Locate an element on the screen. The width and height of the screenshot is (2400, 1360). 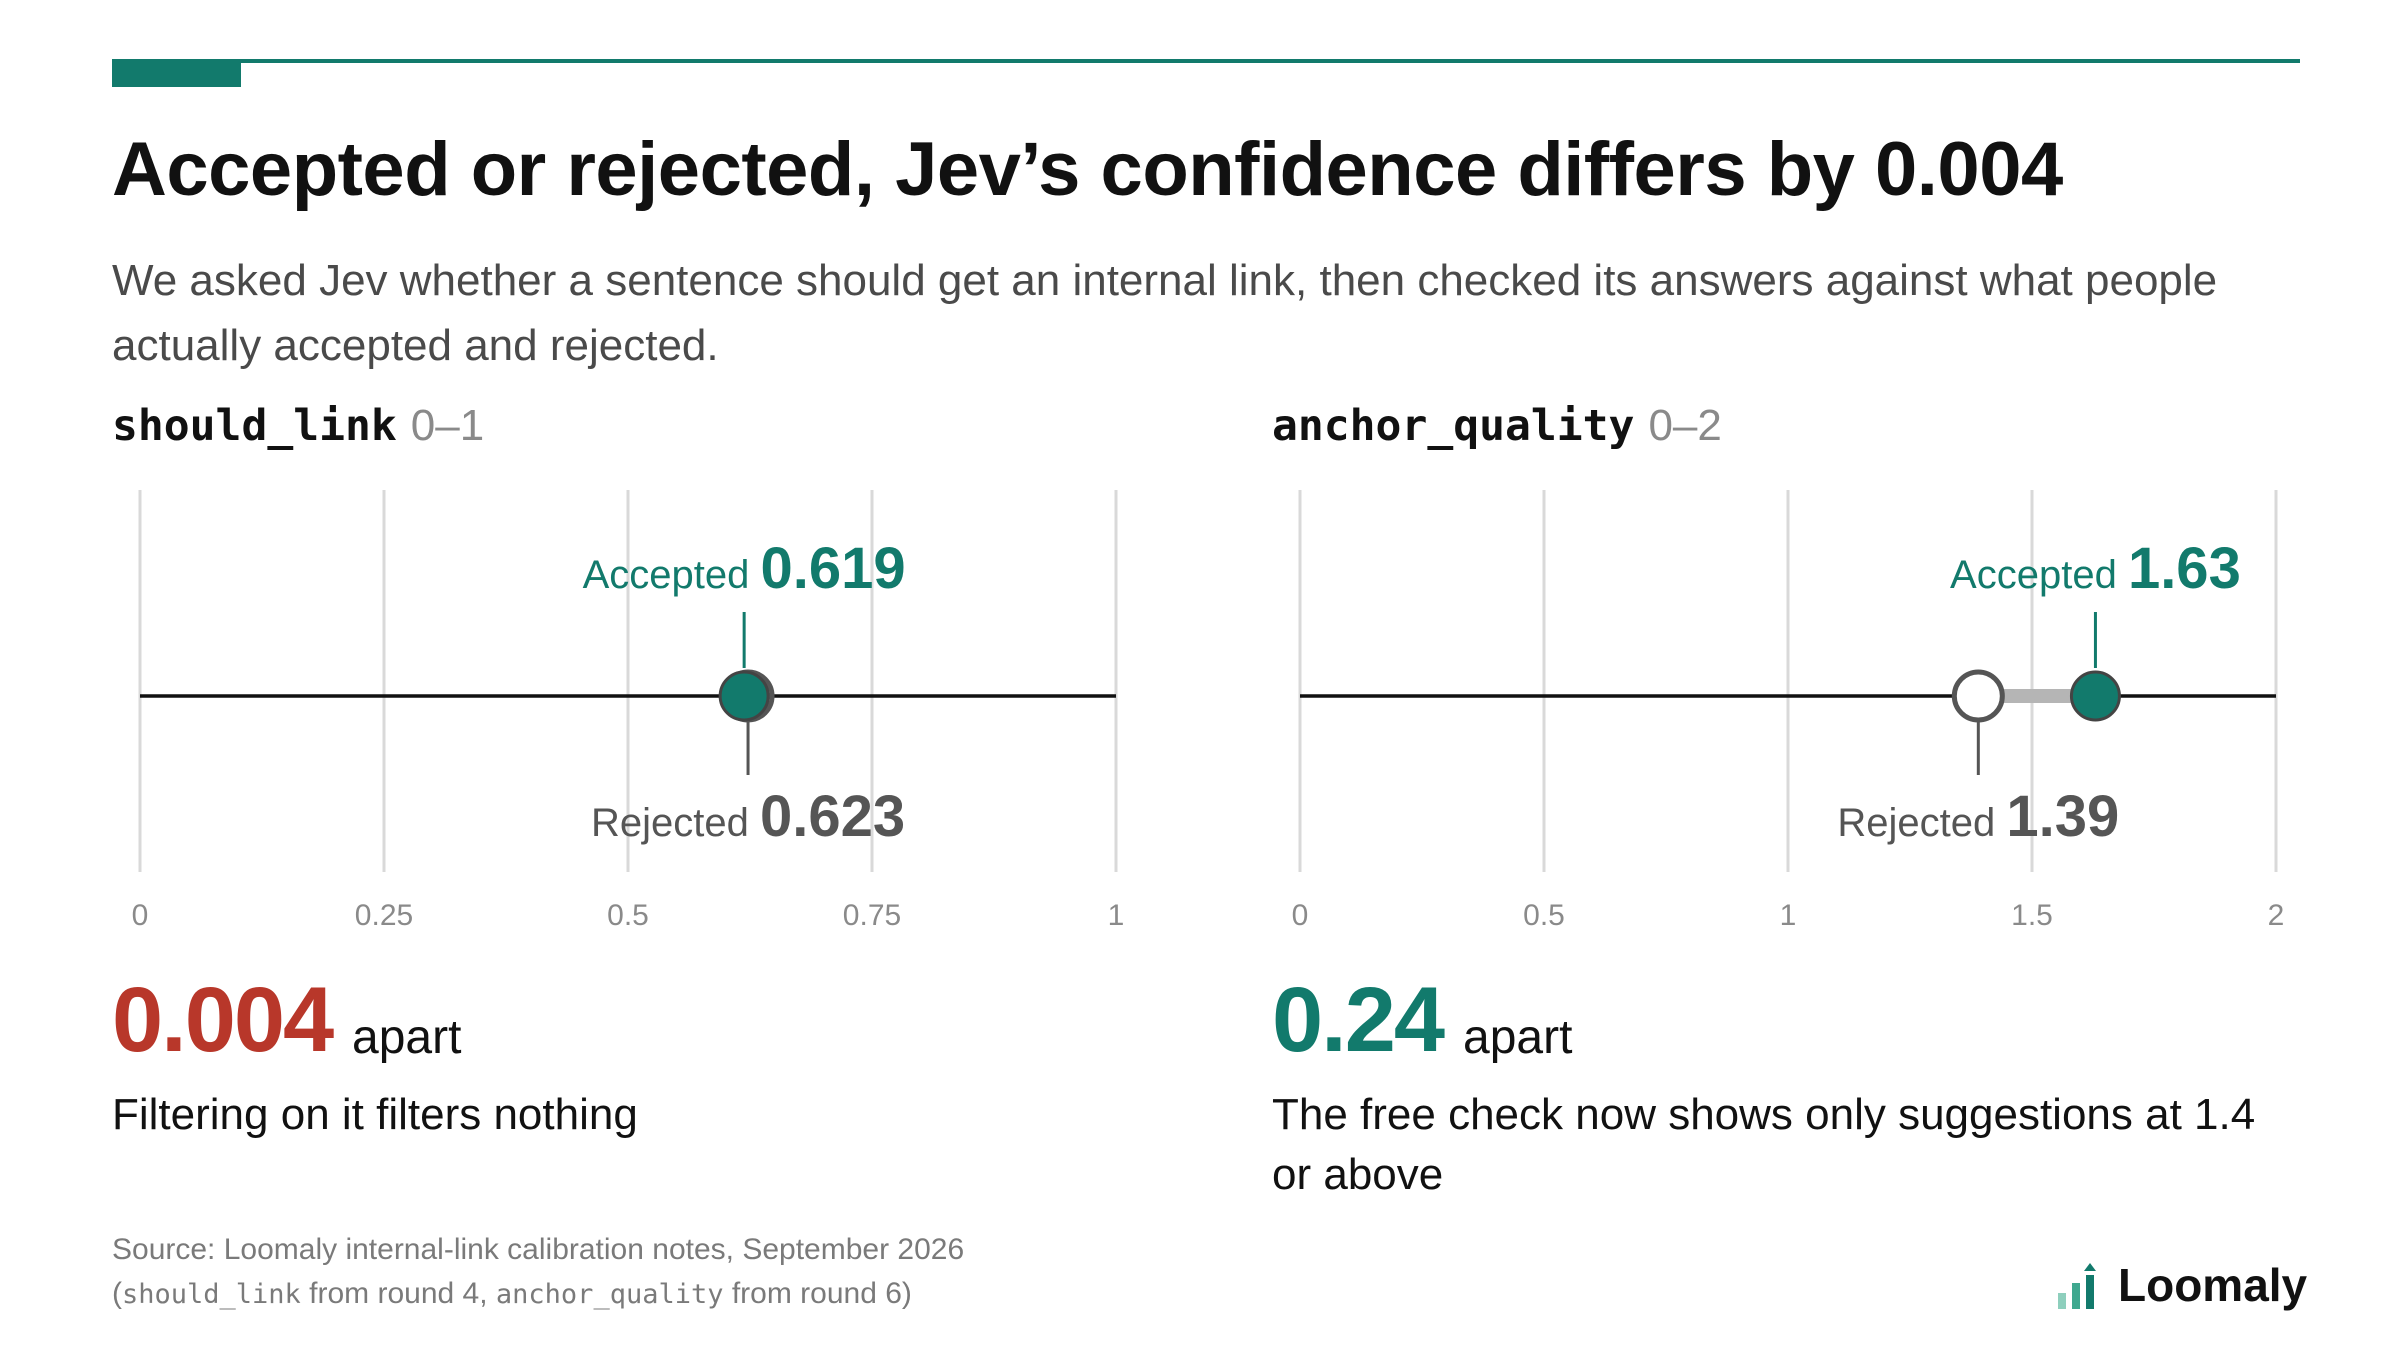
x-tick-label: 0.75 is located at coordinates (872, 915).